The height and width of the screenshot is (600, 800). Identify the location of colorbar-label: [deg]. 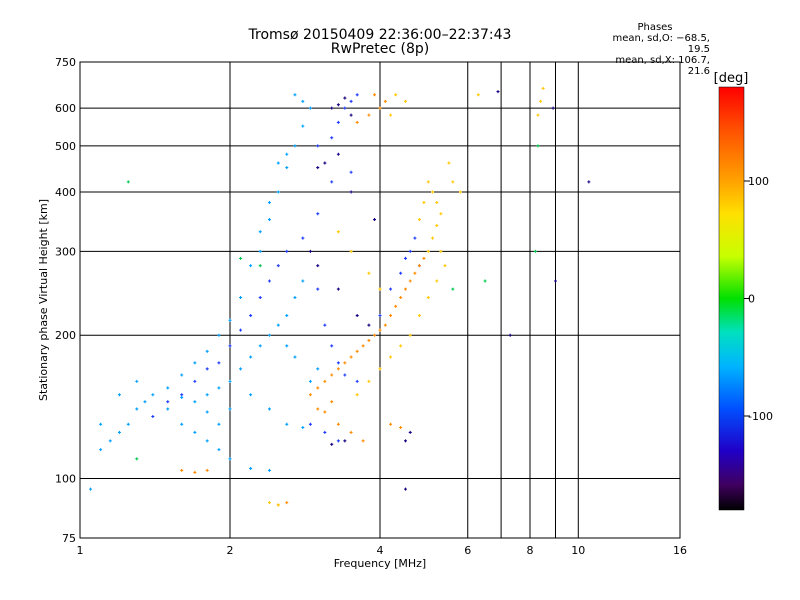
(731, 78).